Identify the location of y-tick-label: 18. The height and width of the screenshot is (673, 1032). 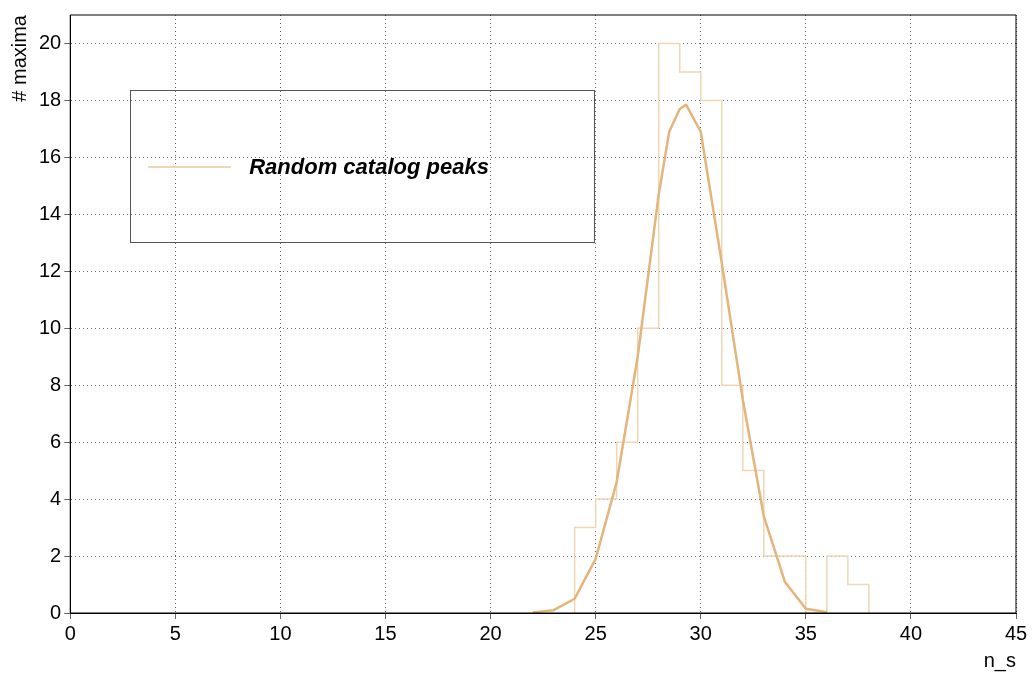
(50, 98).